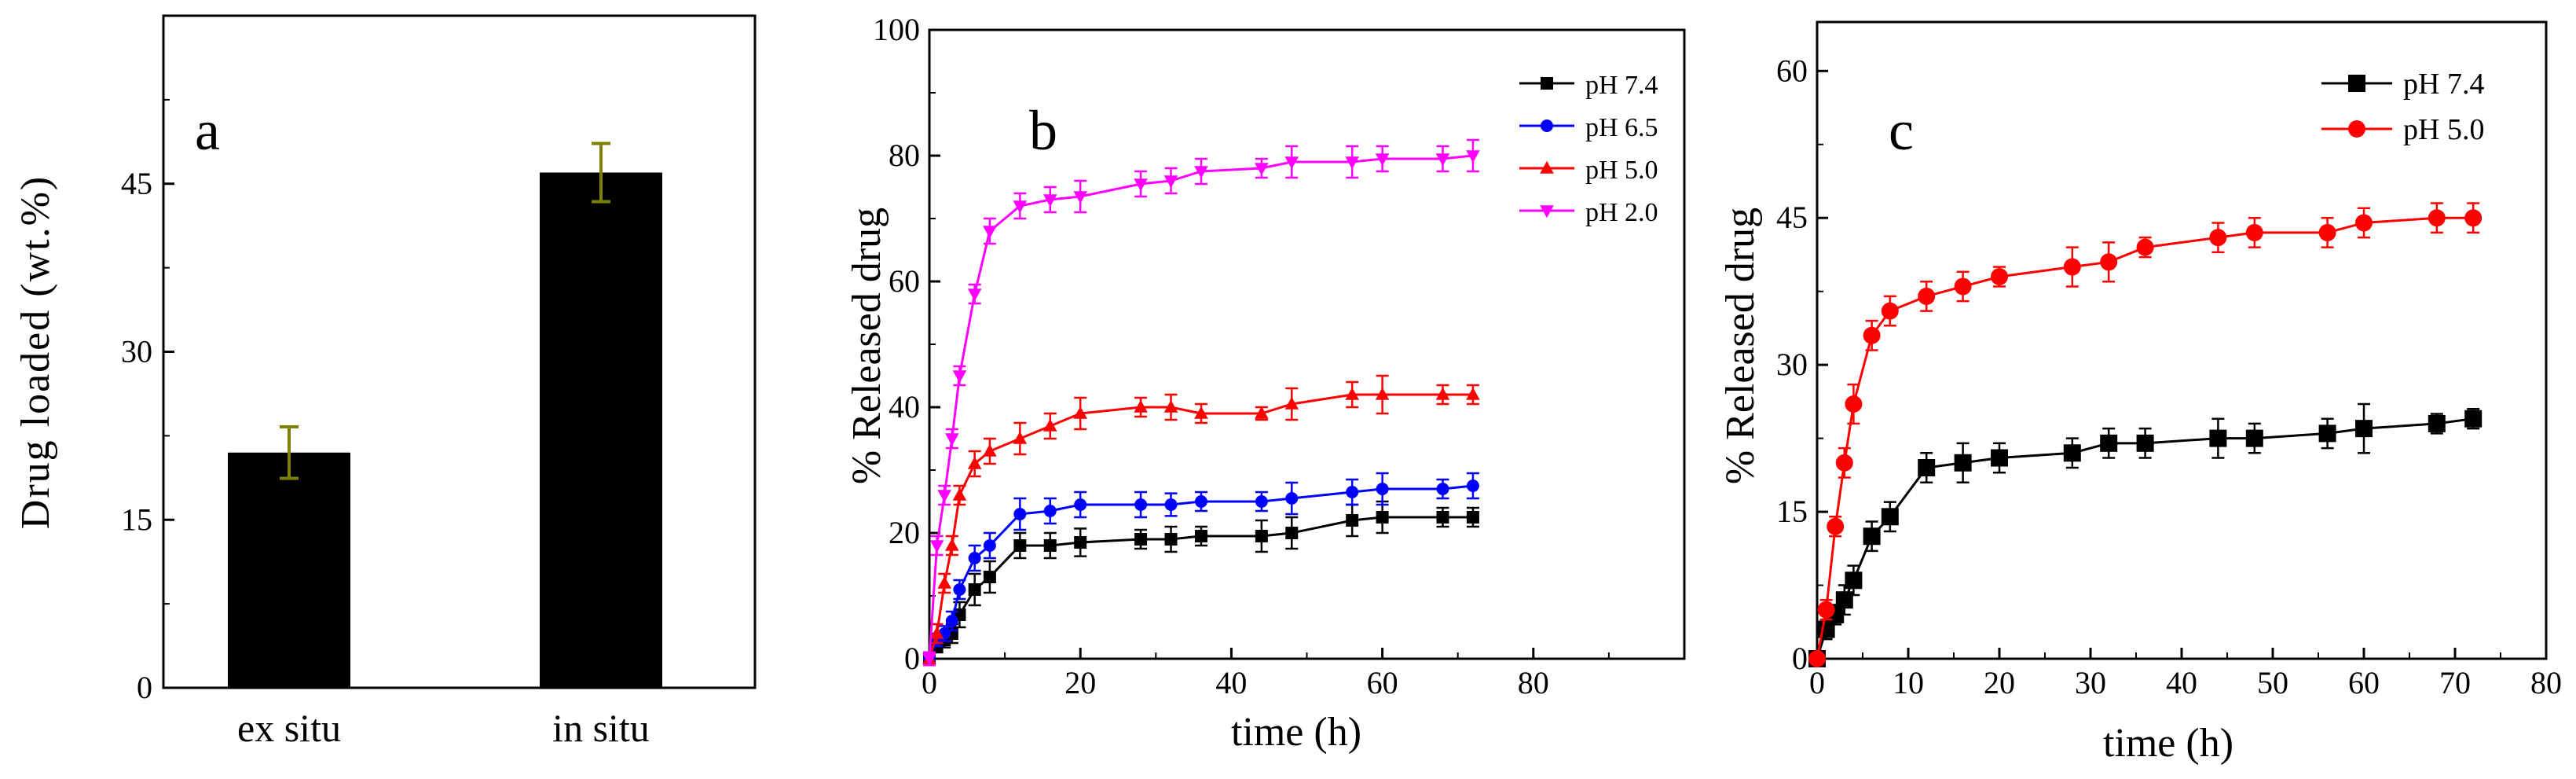  I want to click on panel-c-x-tick-label: 70, so click(2455, 682).